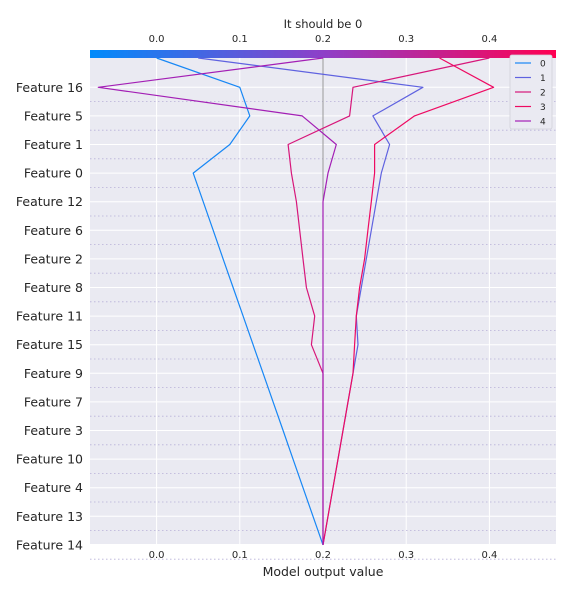  I want to click on top-tick-label: 0.2, so click(323, 39).